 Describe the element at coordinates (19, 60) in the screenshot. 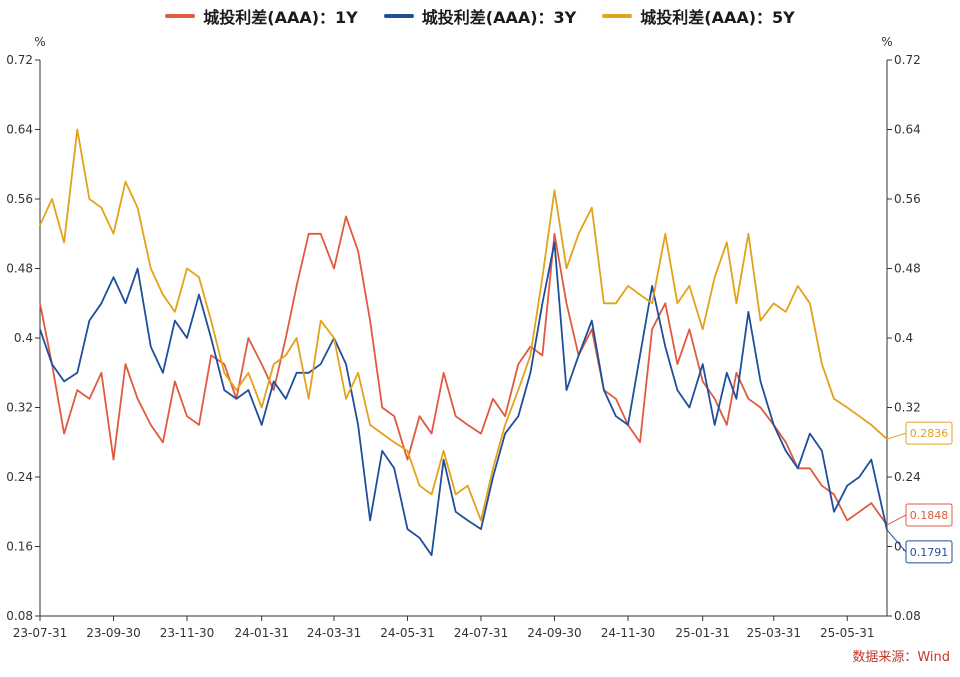

I see `y-tick-label-left: 0.72` at that location.